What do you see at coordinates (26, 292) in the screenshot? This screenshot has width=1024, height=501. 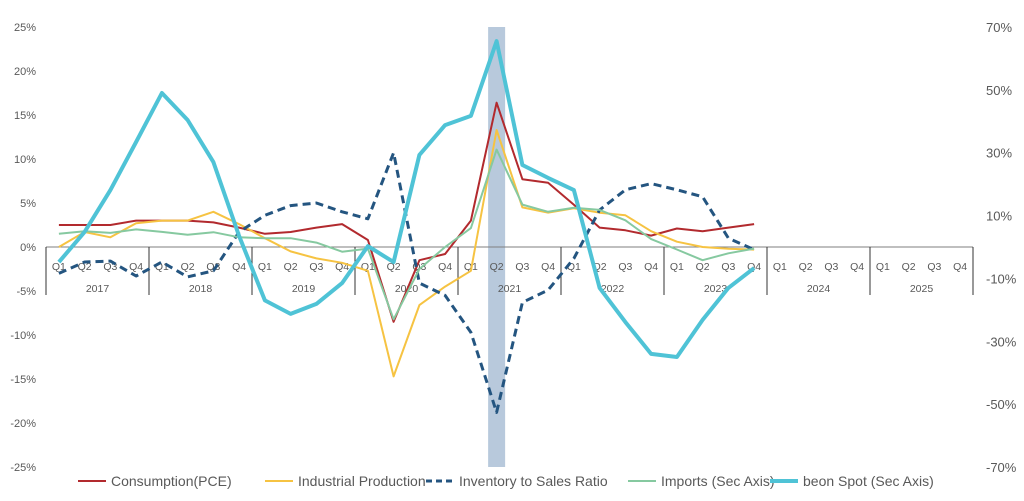 I see `y-left-tick-label: -5%` at bounding box center [26, 292].